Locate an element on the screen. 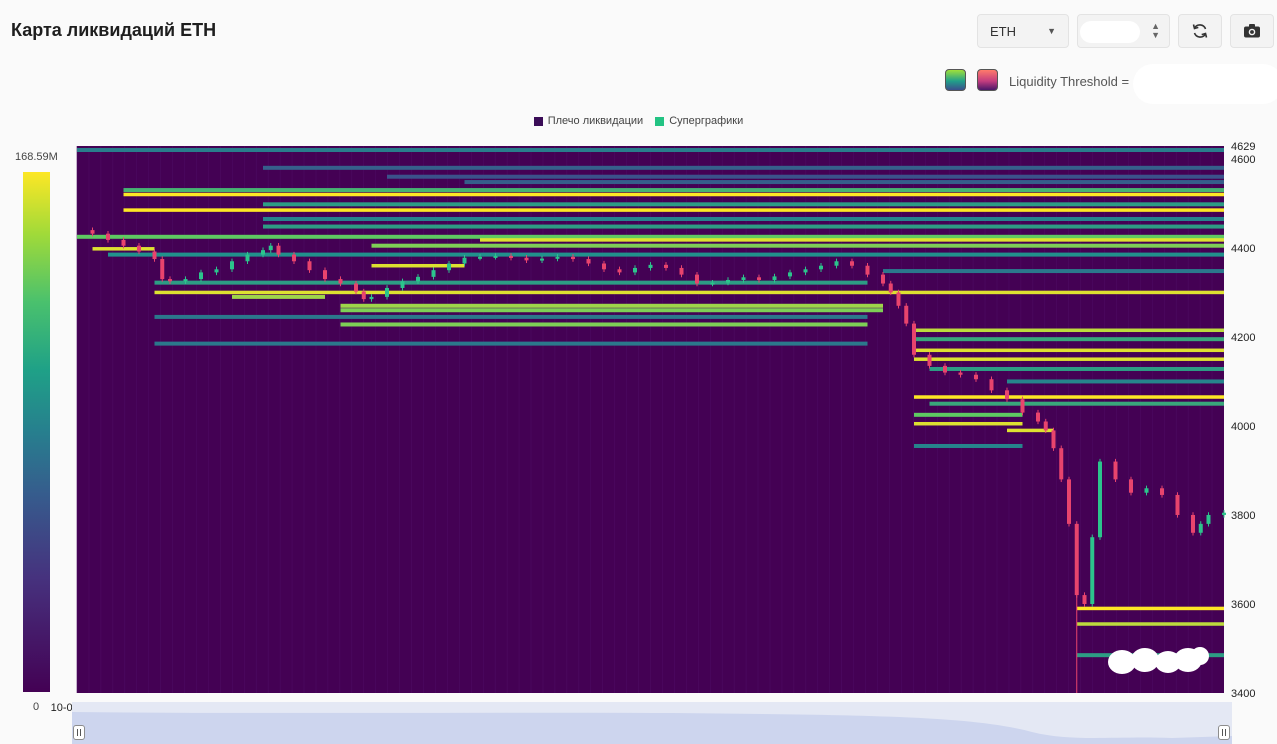  redacted-threshold-value is located at coordinates (1205, 84).